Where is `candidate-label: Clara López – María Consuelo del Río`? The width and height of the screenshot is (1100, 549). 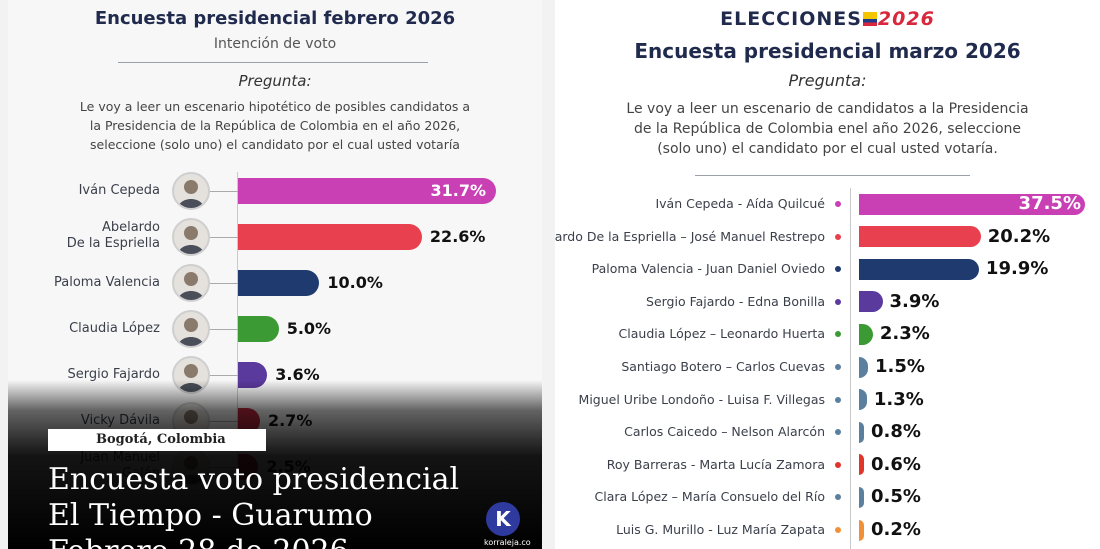 candidate-label: Clara López – María Consuelo del Río is located at coordinates (710, 497).